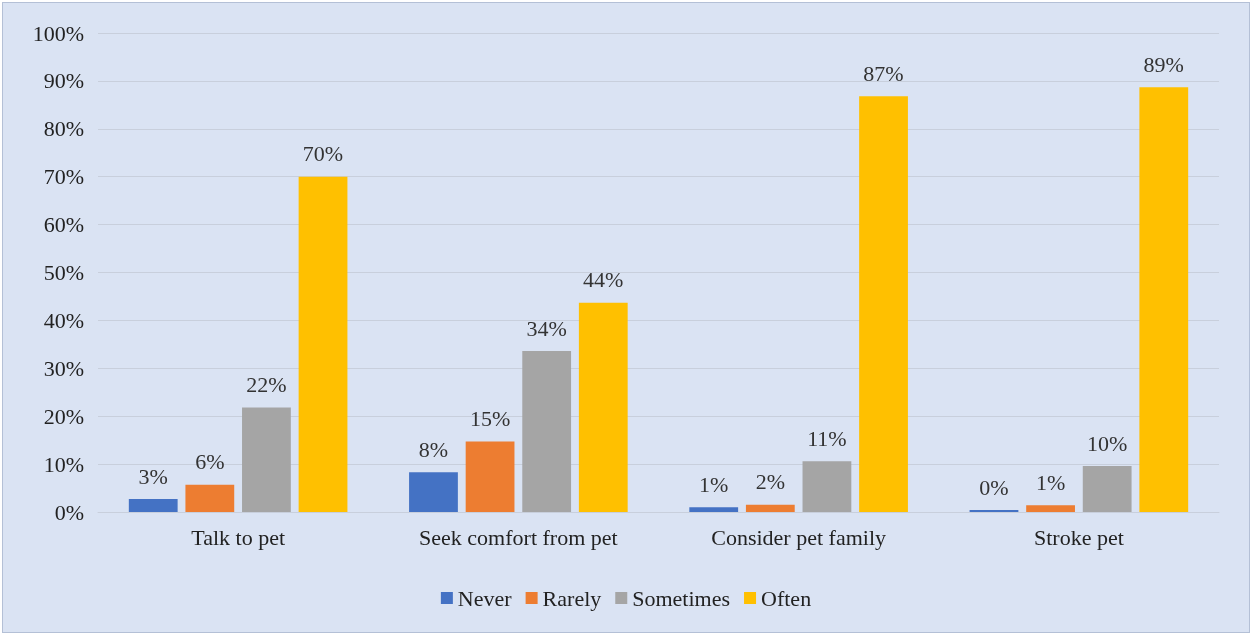  I want to click on data-label: 8%, so click(433, 449).